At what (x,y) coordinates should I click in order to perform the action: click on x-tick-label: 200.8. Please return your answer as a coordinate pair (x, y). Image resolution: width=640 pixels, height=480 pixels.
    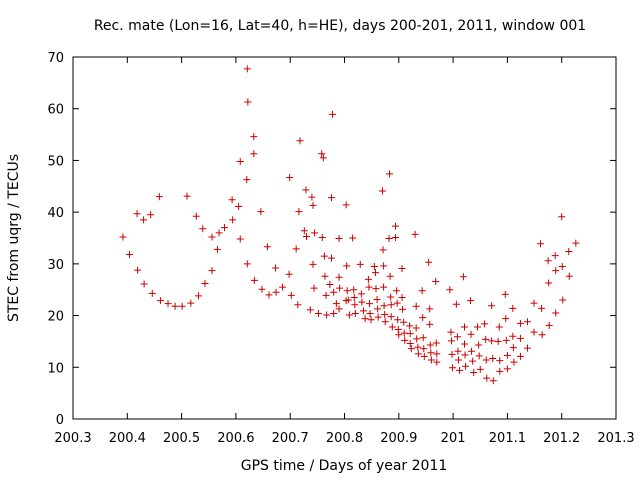
    Looking at the image, I should click on (344, 438).